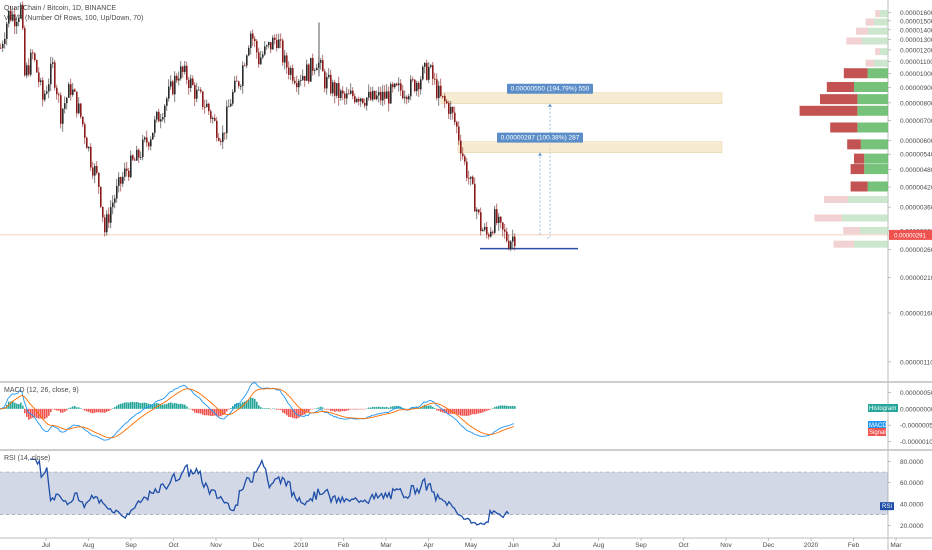 Image resolution: width=932 pixels, height=550 pixels. What do you see at coordinates (916, 314) in the screenshot?
I see `price-tick-label: 0.00000160` at bounding box center [916, 314].